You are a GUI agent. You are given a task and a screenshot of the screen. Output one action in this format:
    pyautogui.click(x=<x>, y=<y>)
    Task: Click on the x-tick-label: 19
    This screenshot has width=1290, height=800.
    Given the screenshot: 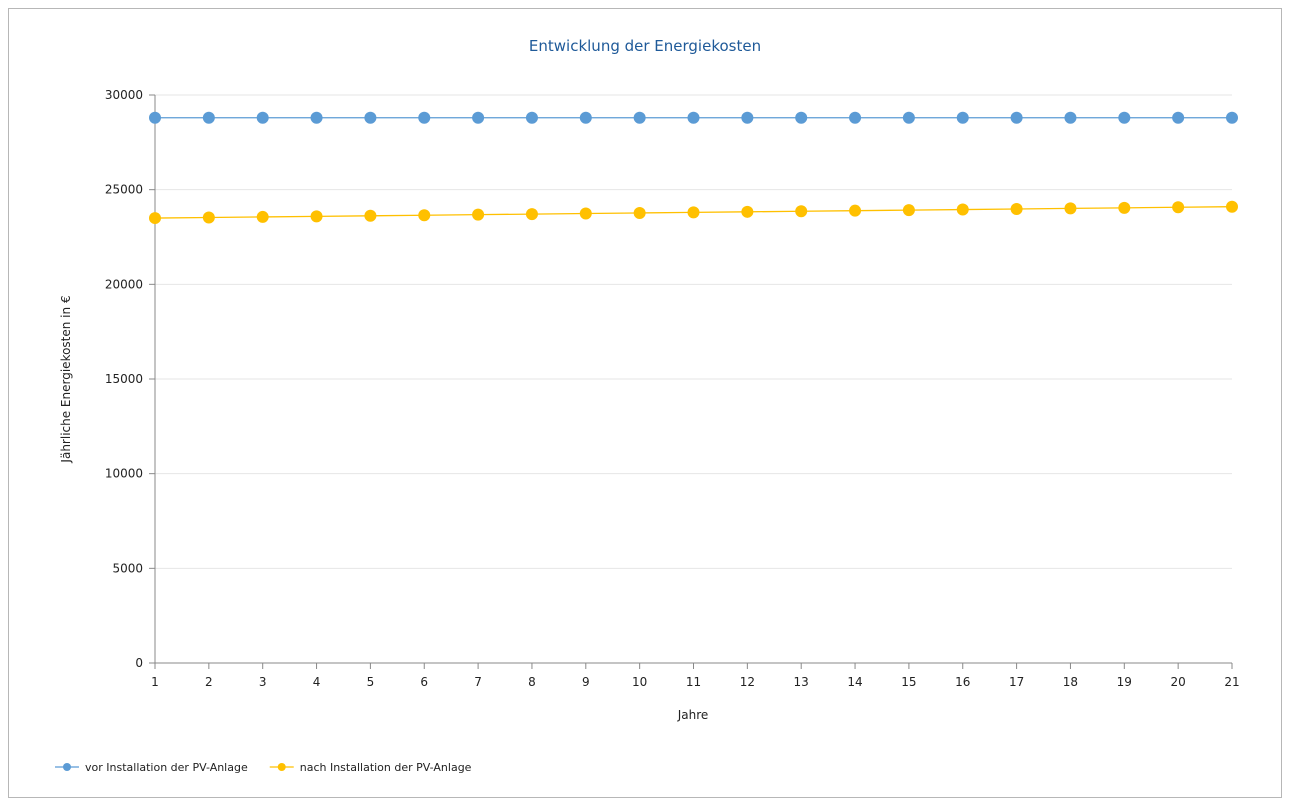 What is the action you would take?
    pyautogui.click(x=1124, y=682)
    